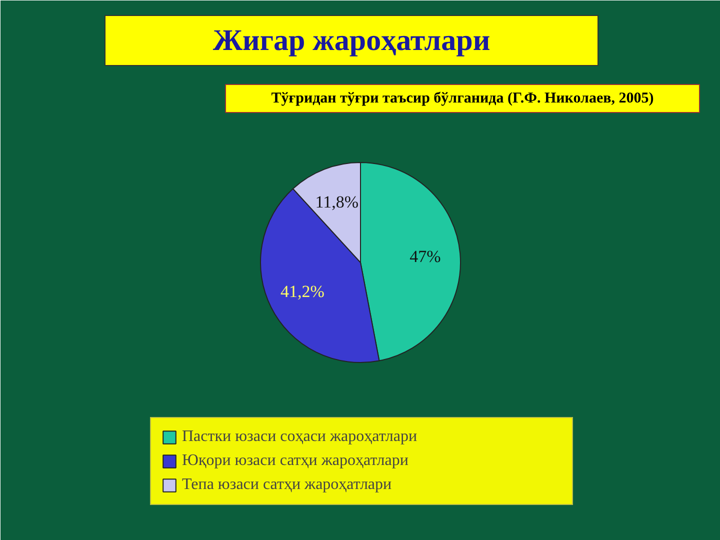 Image resolution: width=720 pixels, height=540 pixels. Describe the element at coordinates (287, 485) in the screenshot. I see `legend-label: Тепа юзаси сатҳи жароҳатлари` at that location.